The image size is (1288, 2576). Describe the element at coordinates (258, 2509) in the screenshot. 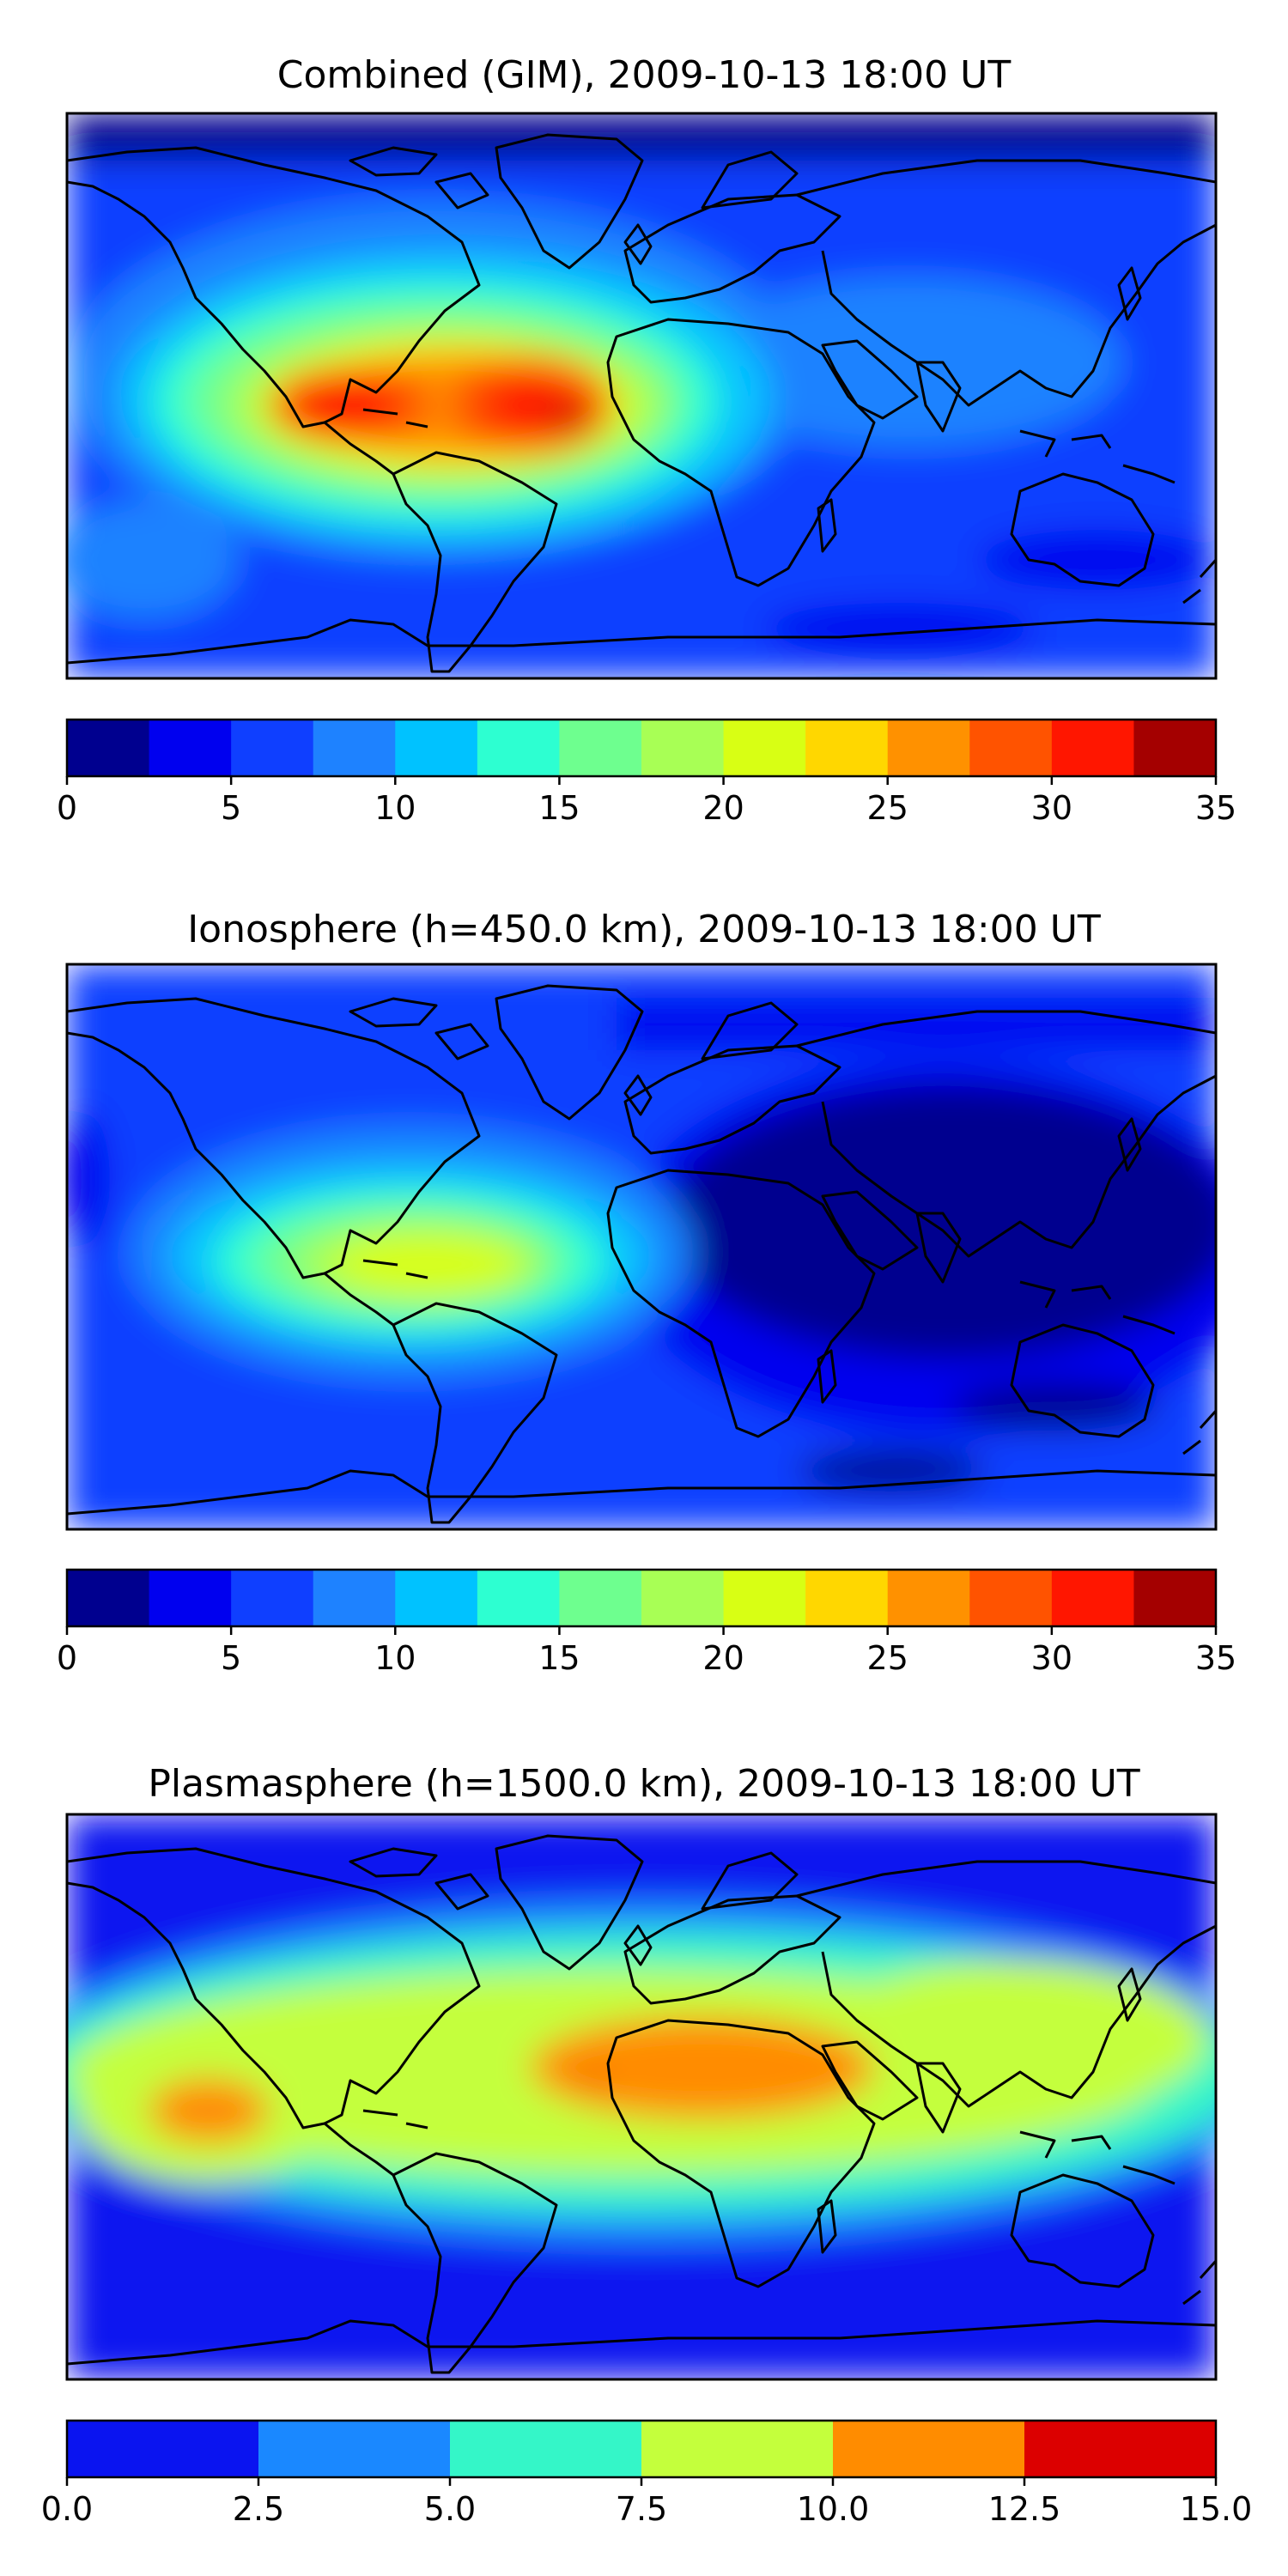

I see `colorbar-tick-label: 2.5` at that location.